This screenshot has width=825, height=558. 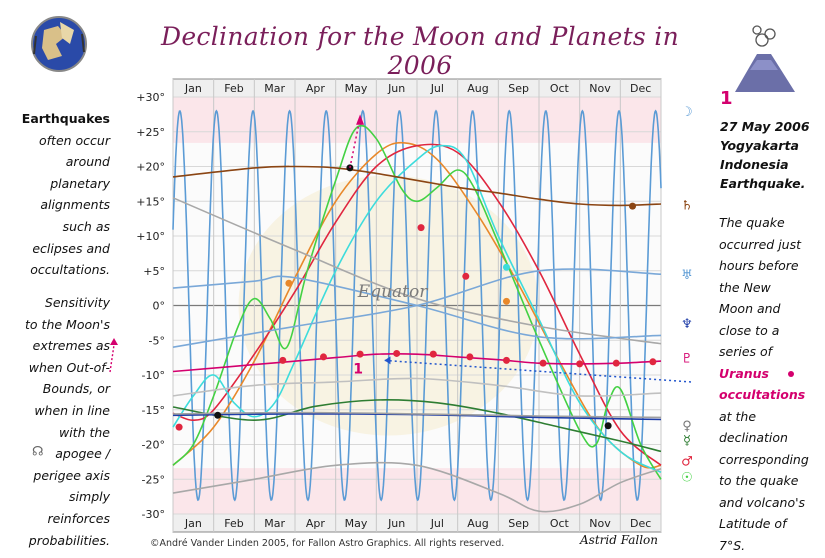 What do you see at coordinates (753, 437) in the screenshot?
I see `event-line: declination` at bounding box center [753, 437].